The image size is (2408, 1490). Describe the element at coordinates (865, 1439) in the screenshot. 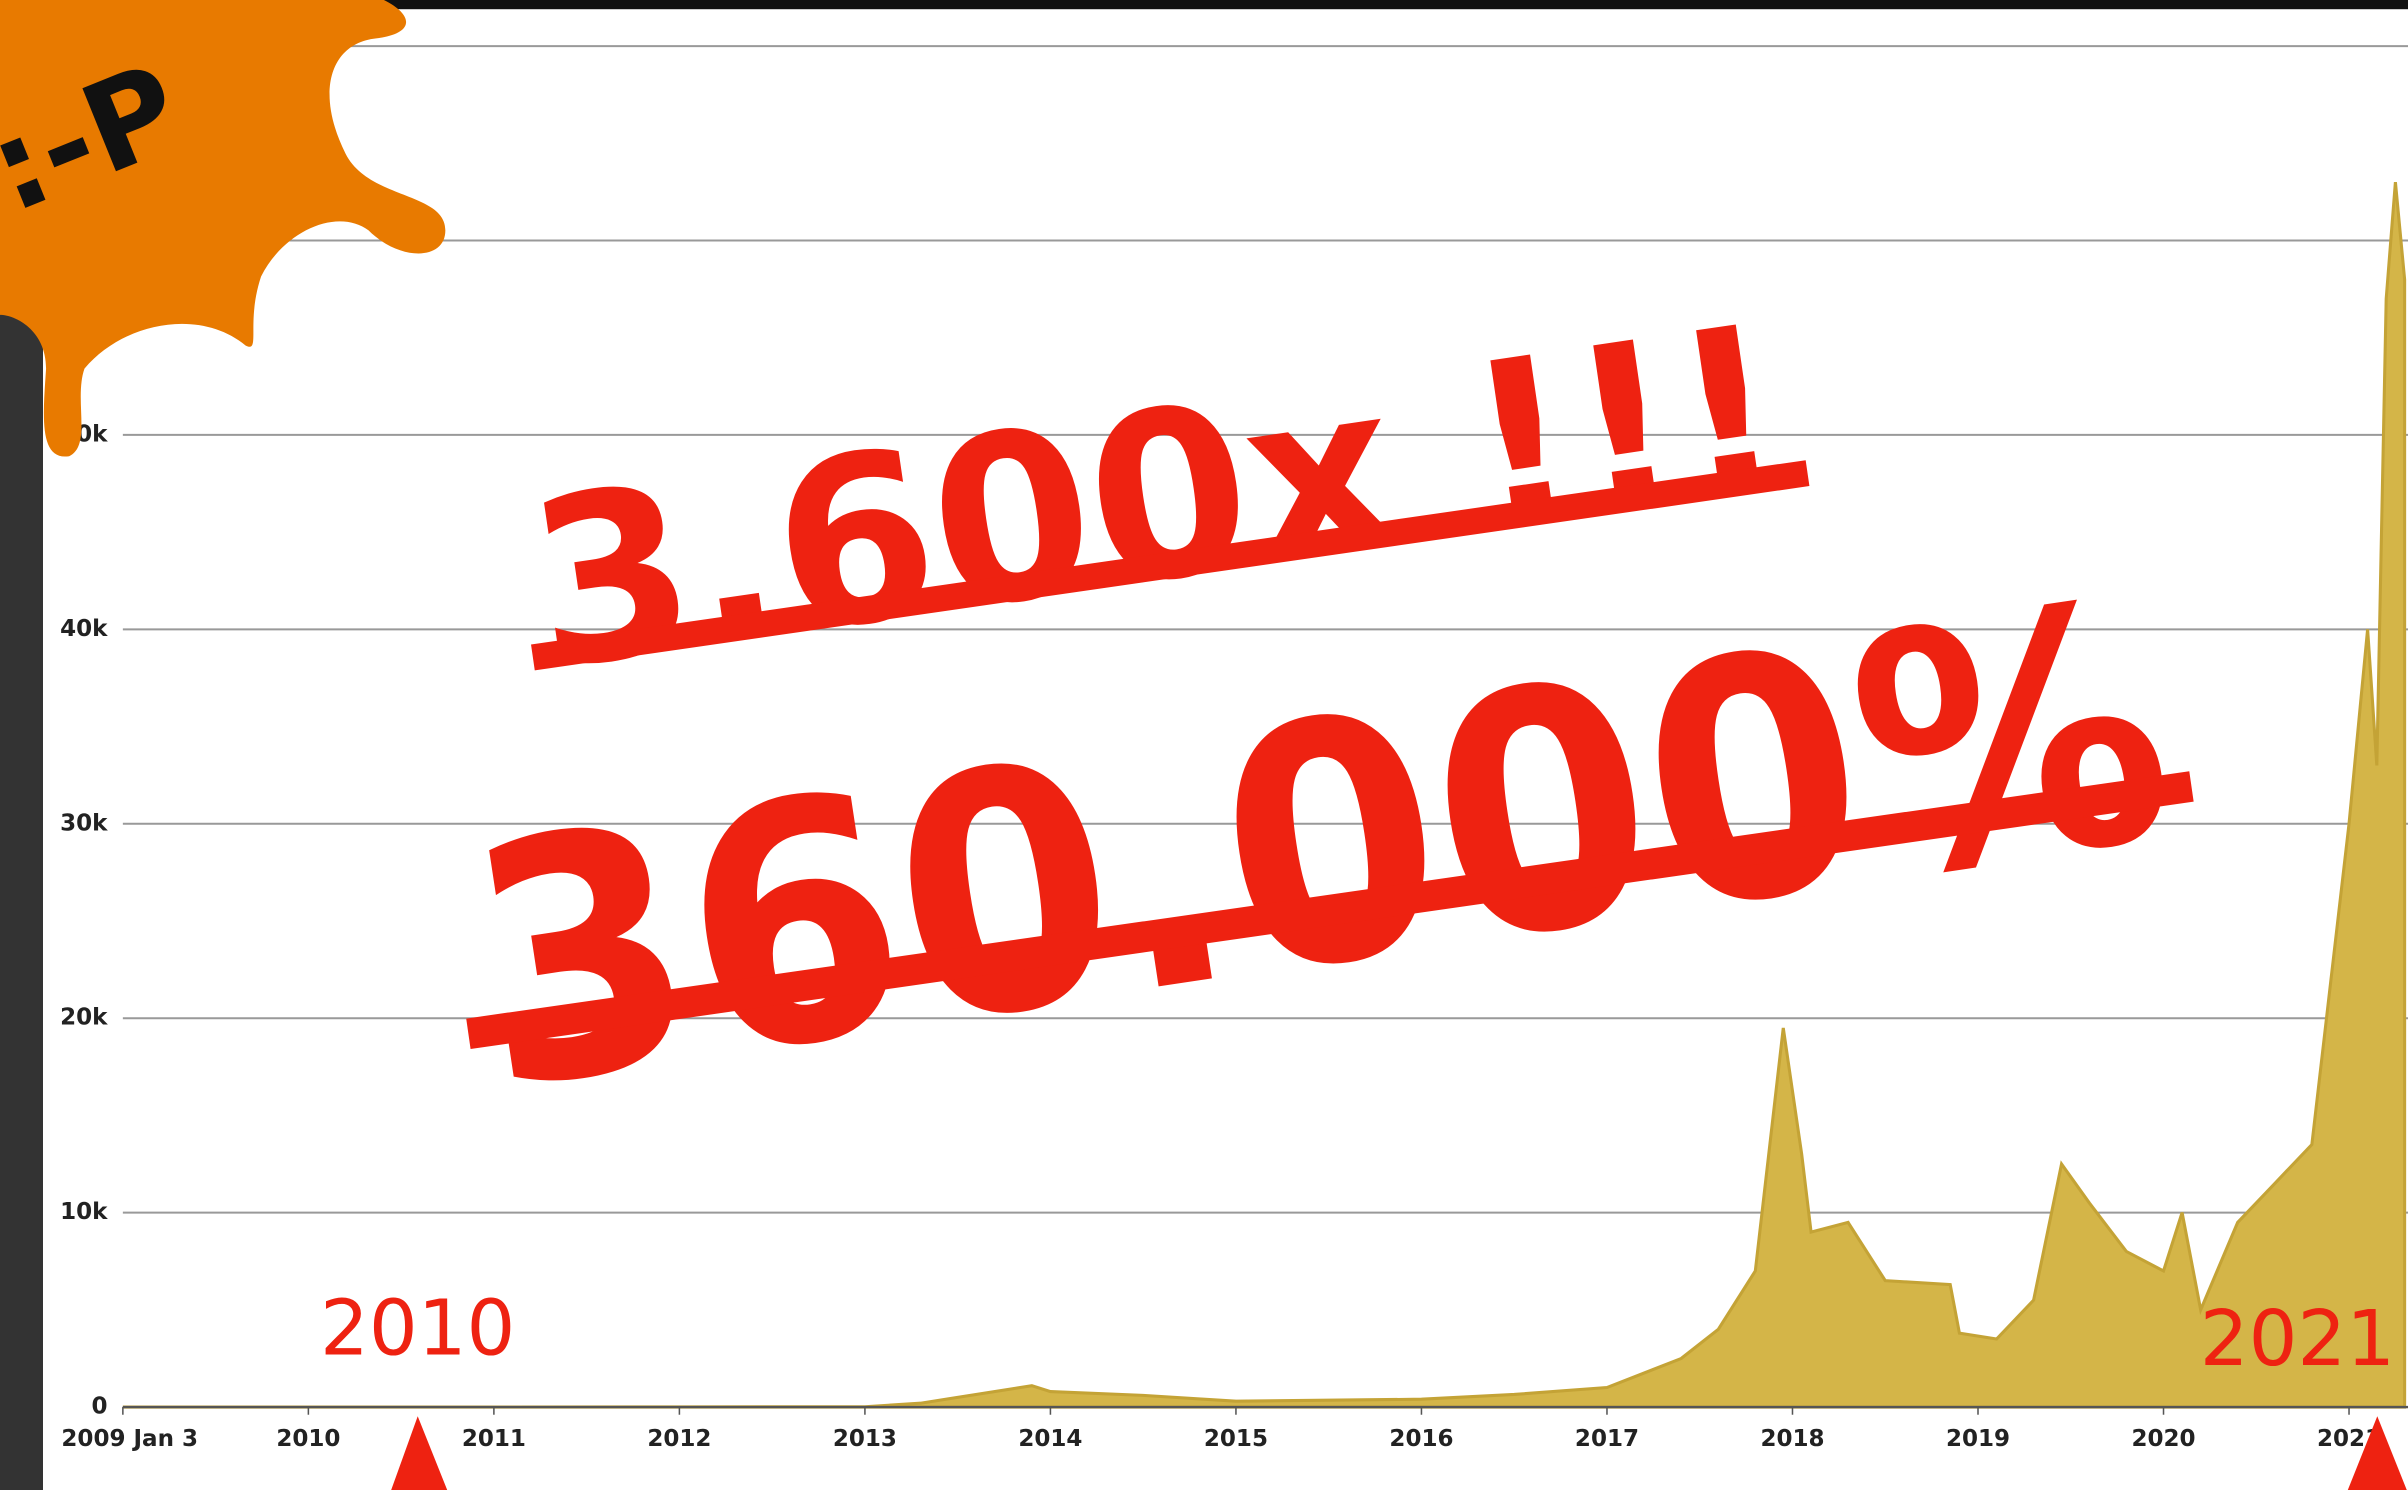

I see `x-tick-label: 2013` at that location.